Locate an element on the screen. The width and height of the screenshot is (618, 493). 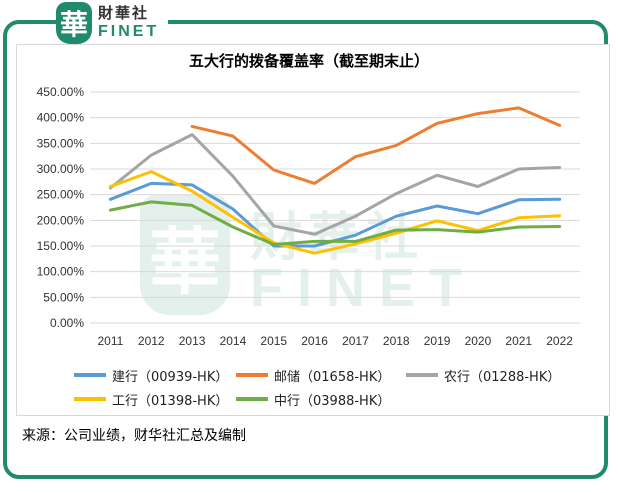
logo-en: FINET is located at coordinates (129, 31).